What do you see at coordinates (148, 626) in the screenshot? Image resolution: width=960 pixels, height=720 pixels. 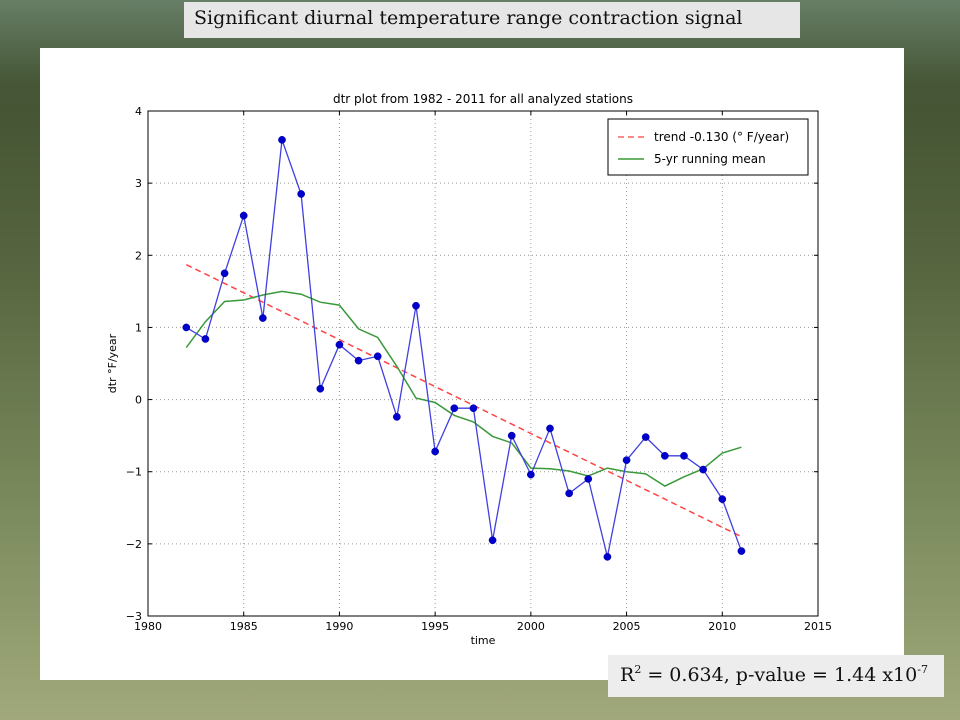 I see `x-tick-label: 1980` at bounding box center [148, 626].